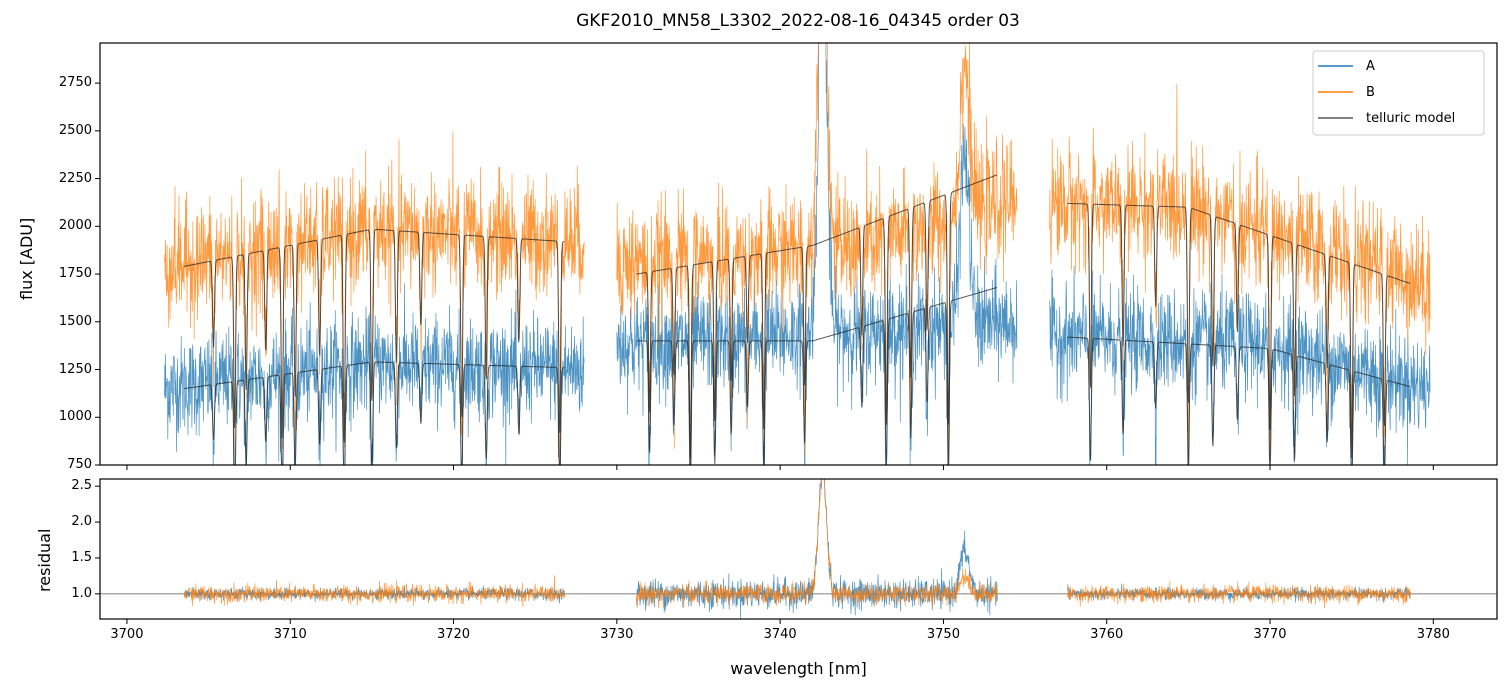 The image size is (1510, 696). What do you see at coordinates (81, 486) in the screenshot?
I see `residual-y-tick-label: 2.5` at bounding box center [81, 486].